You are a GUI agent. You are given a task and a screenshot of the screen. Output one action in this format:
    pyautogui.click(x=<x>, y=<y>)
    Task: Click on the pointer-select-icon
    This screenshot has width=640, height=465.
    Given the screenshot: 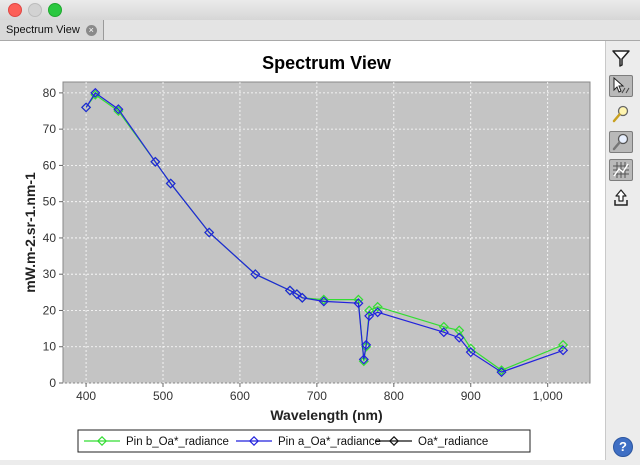 What is the action you would take?
    pyautogui.click(x=621, y=85)
    